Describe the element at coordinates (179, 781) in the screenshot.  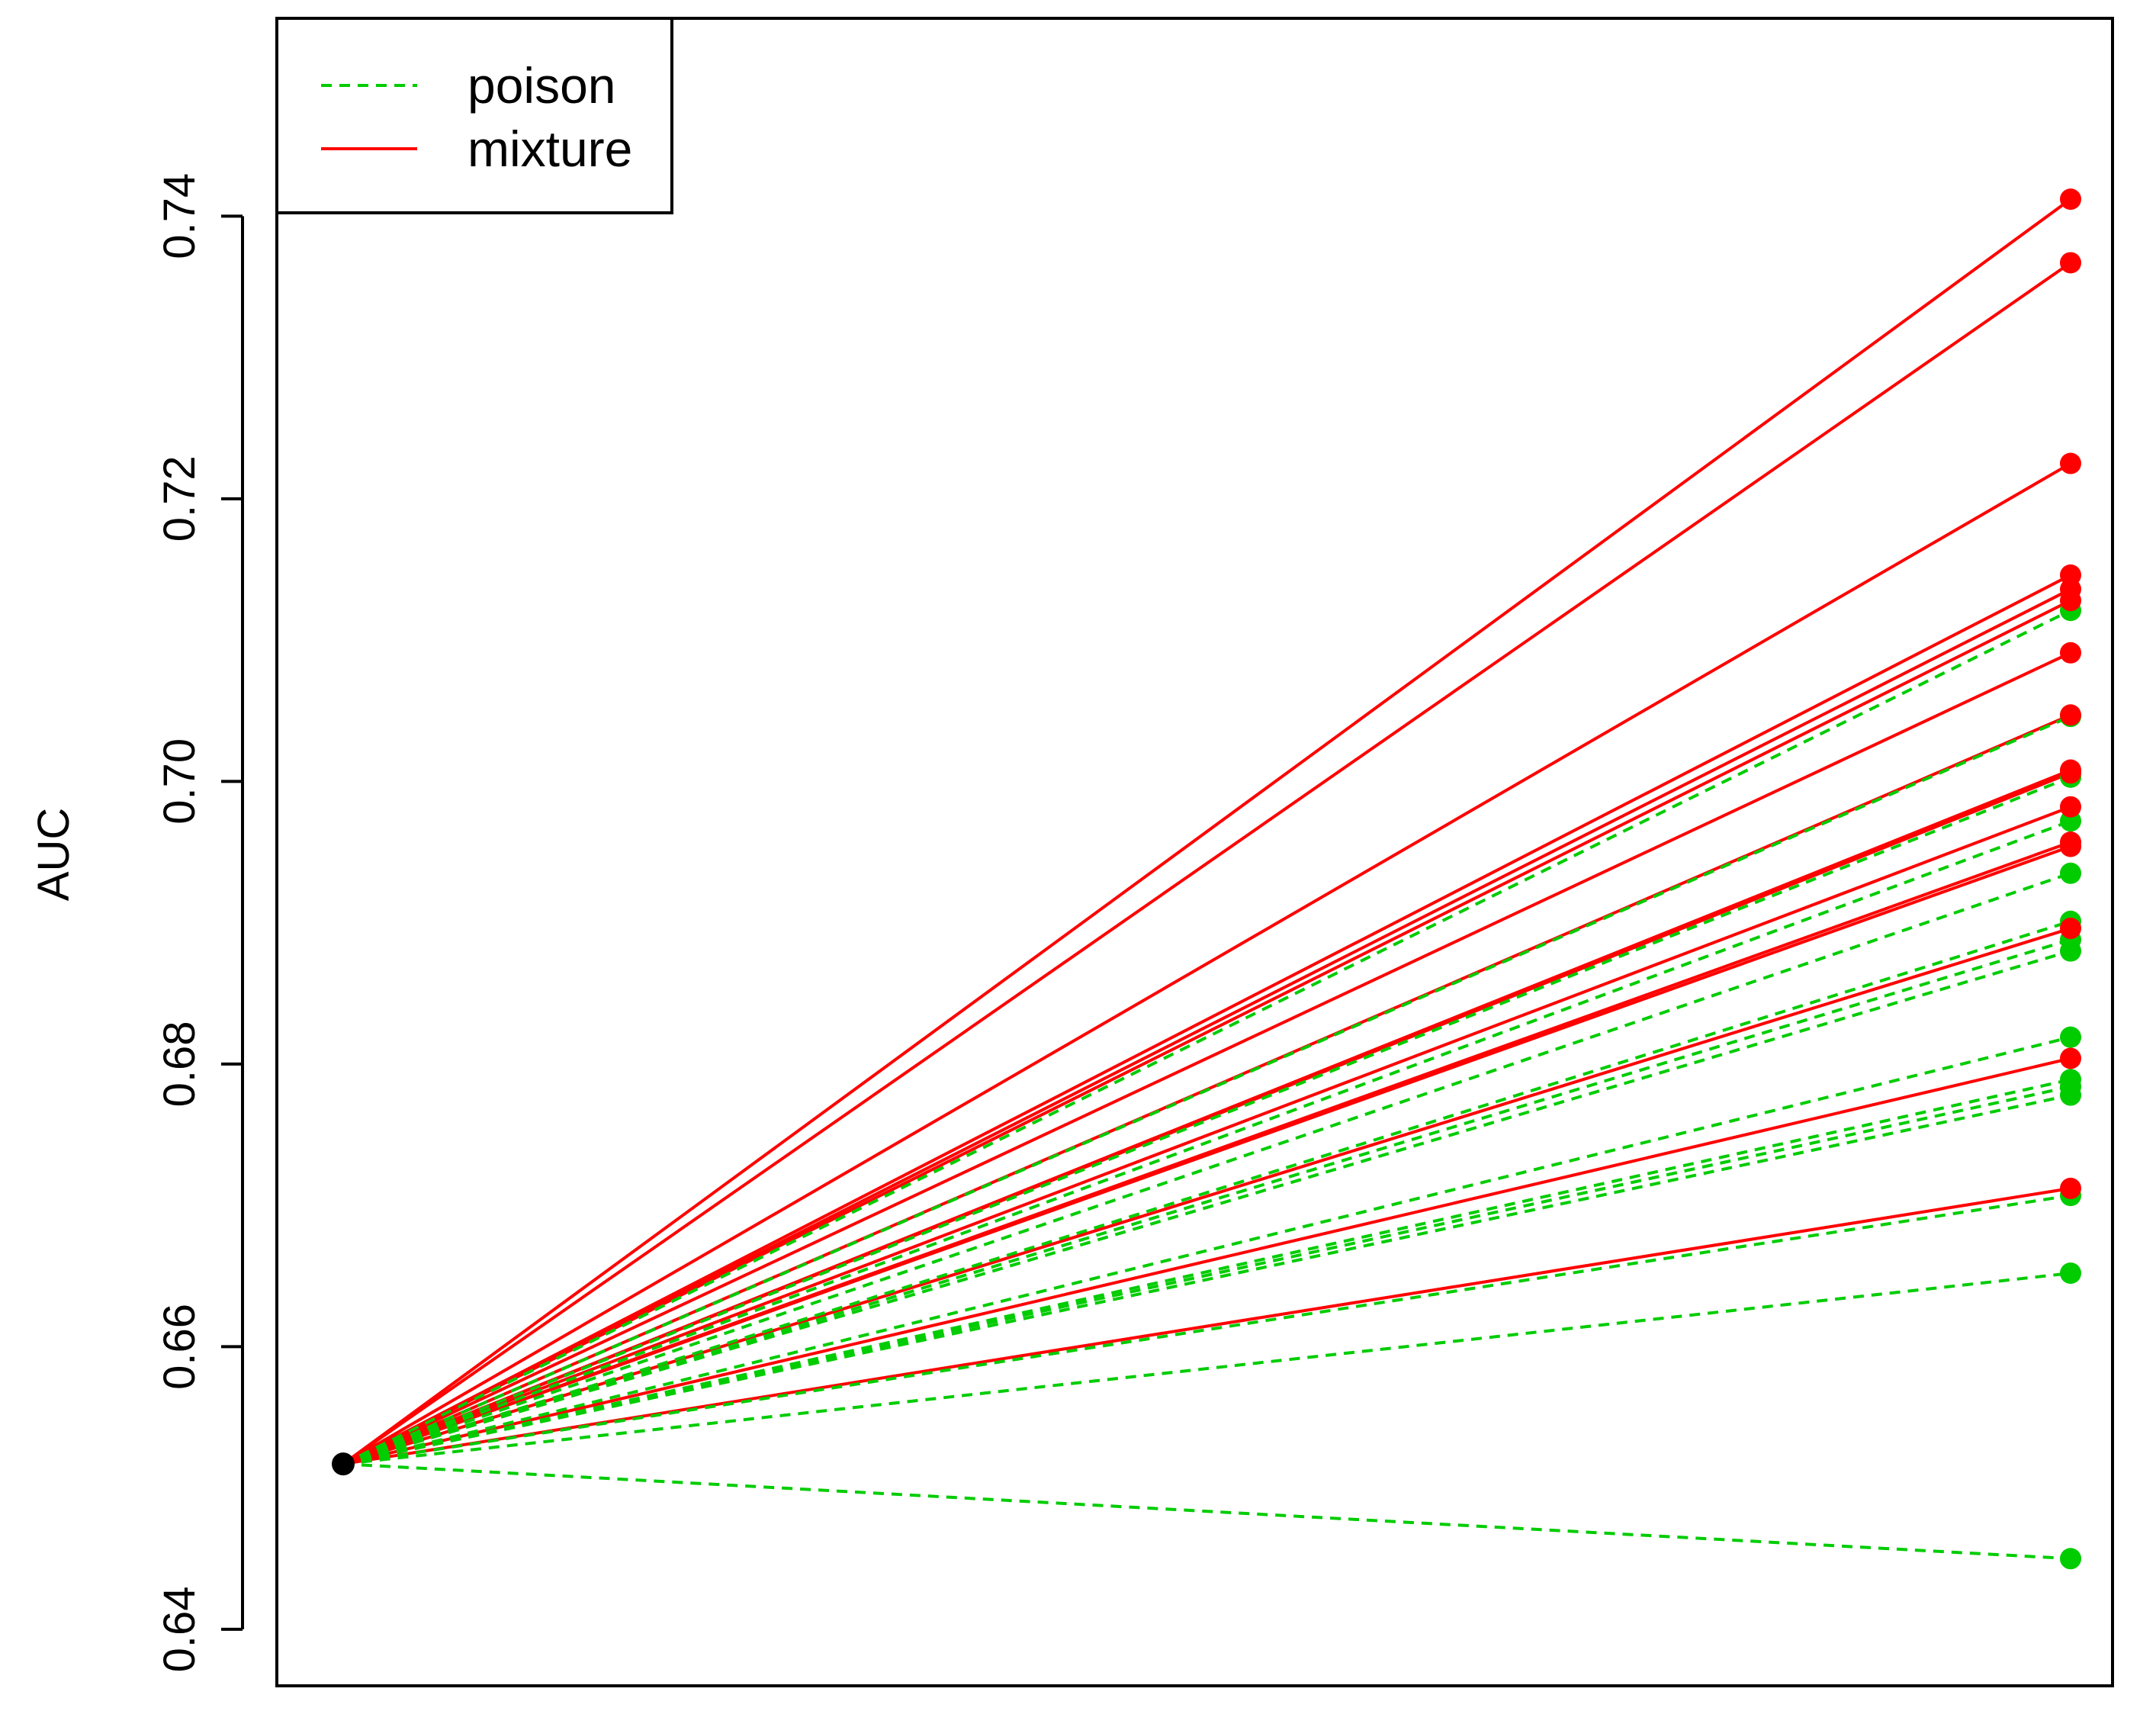
I see `y-tick-label: 0.70` at that location.